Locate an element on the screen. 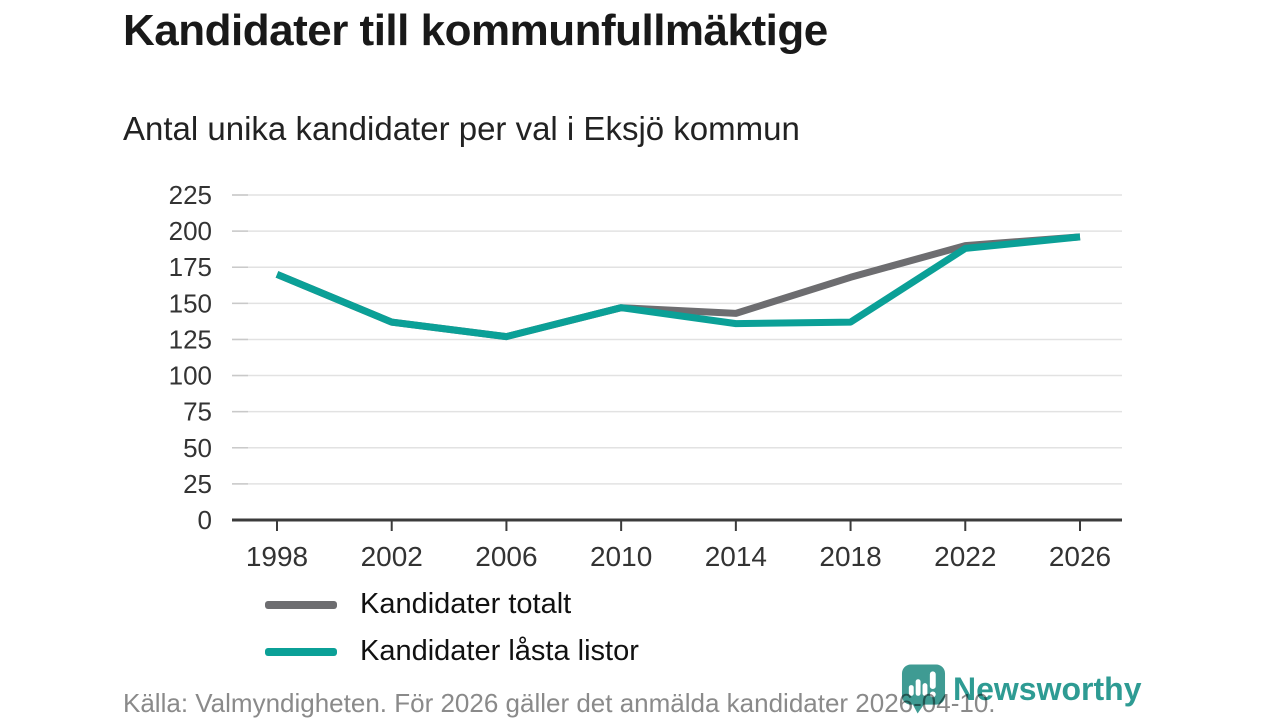  x-tick-label: 2006 is located at coordinates (506, 556).